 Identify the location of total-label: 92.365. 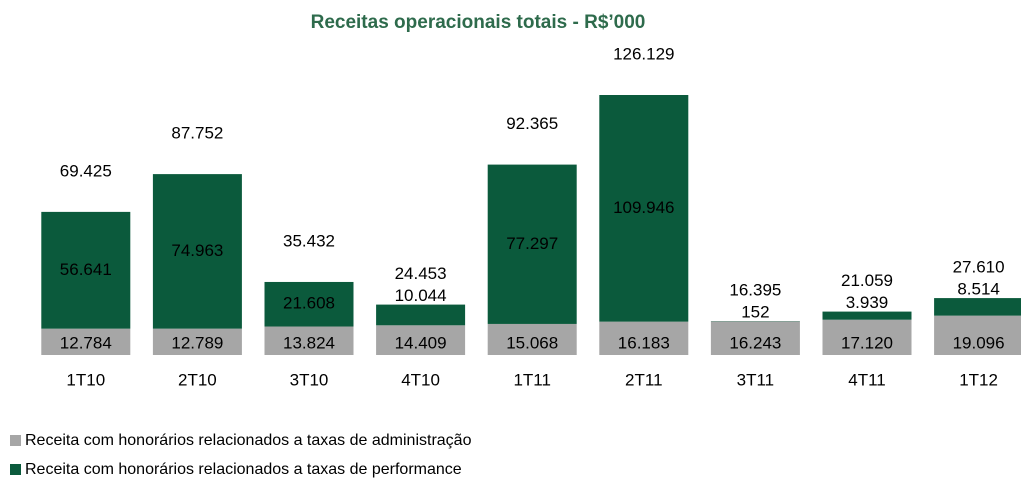
(532, 123).